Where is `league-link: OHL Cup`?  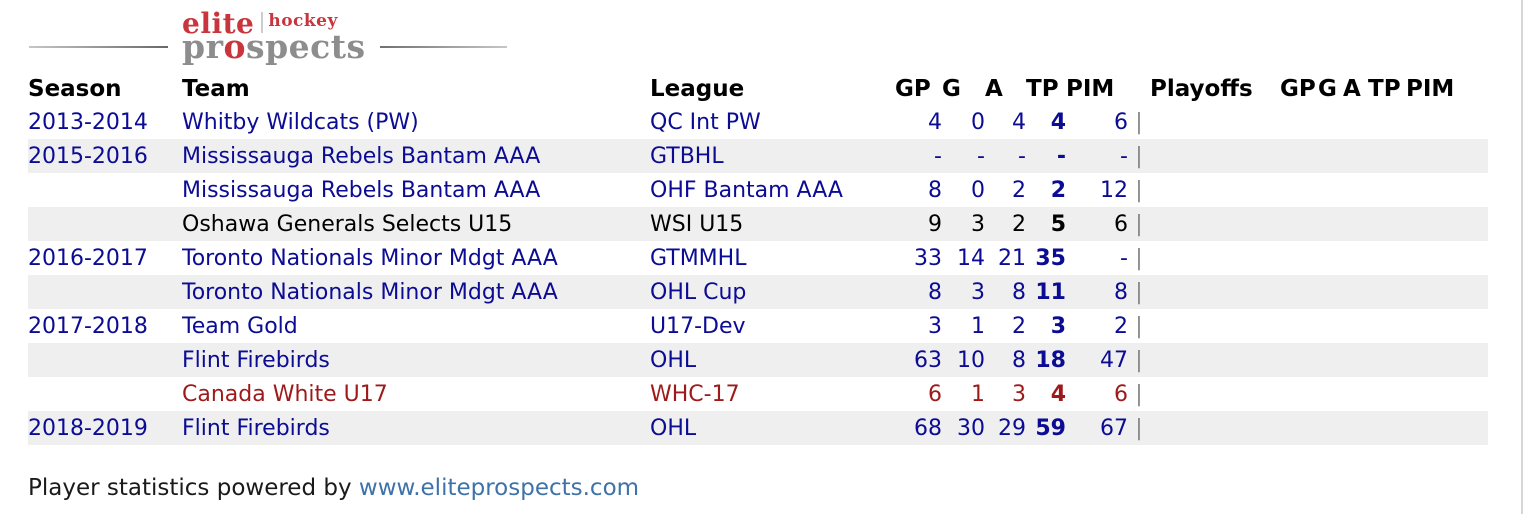 league-link: OHL Cup is located at coordinates (698, 292).